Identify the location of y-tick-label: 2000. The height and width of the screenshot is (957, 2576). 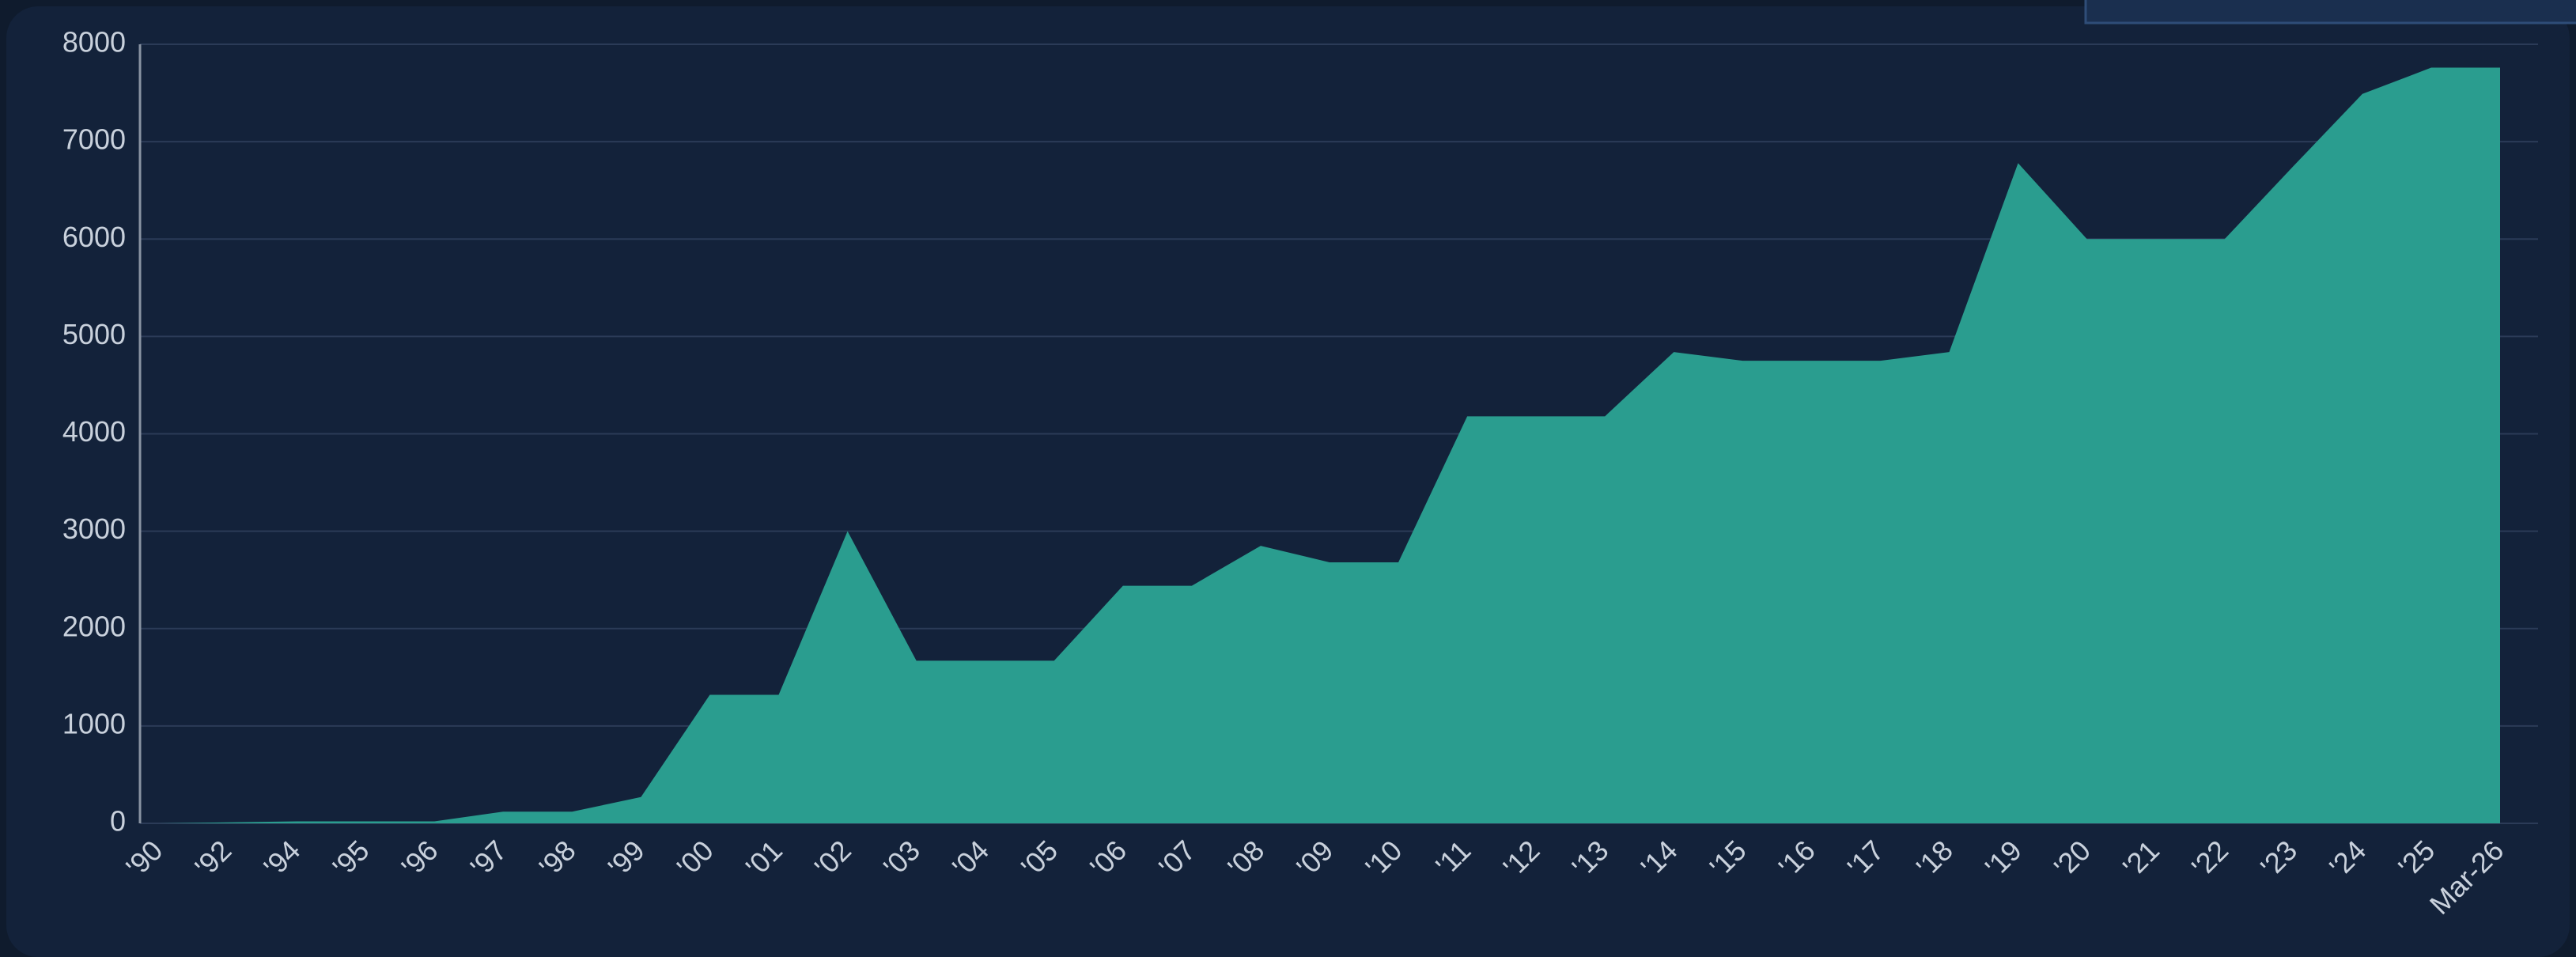
(94, 626).